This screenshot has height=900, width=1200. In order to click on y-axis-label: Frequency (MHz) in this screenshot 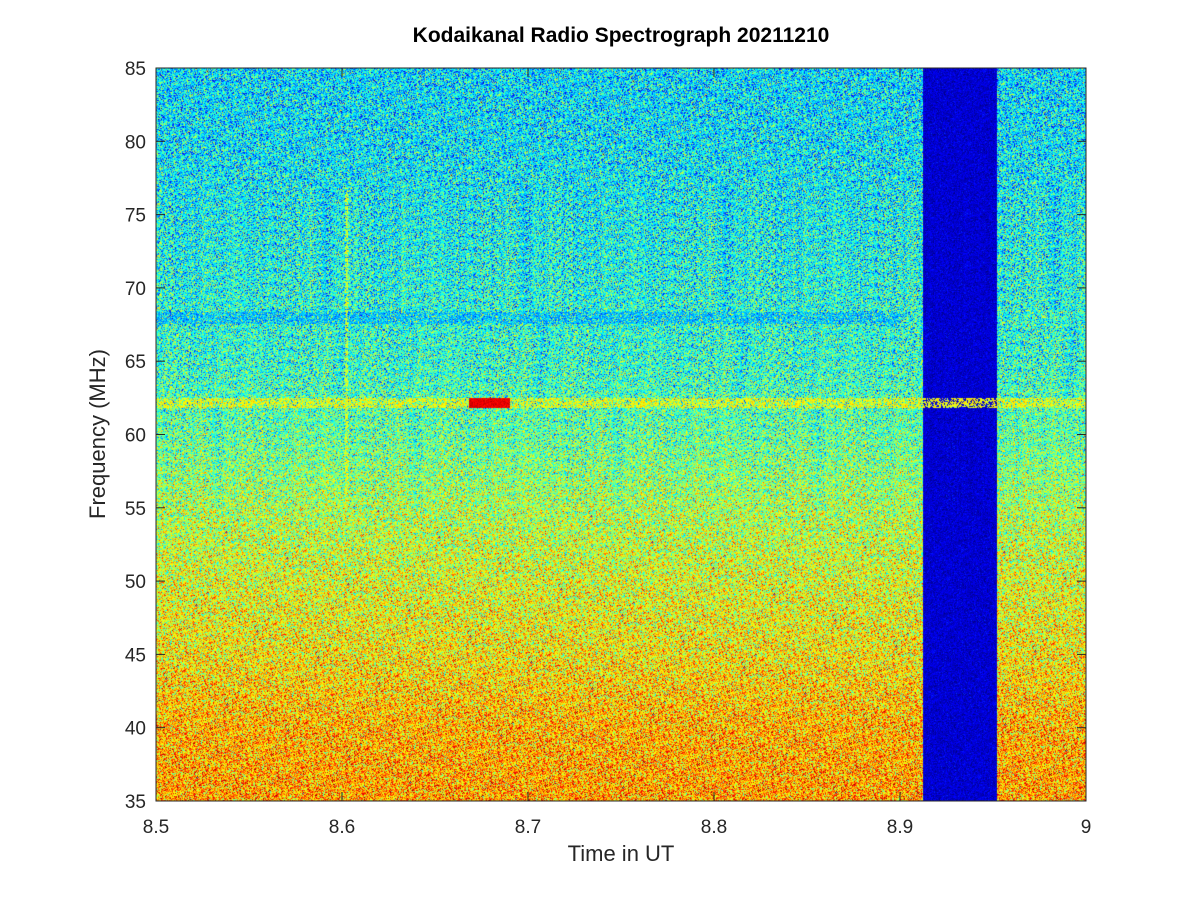, I will do `click(97, 434)`.